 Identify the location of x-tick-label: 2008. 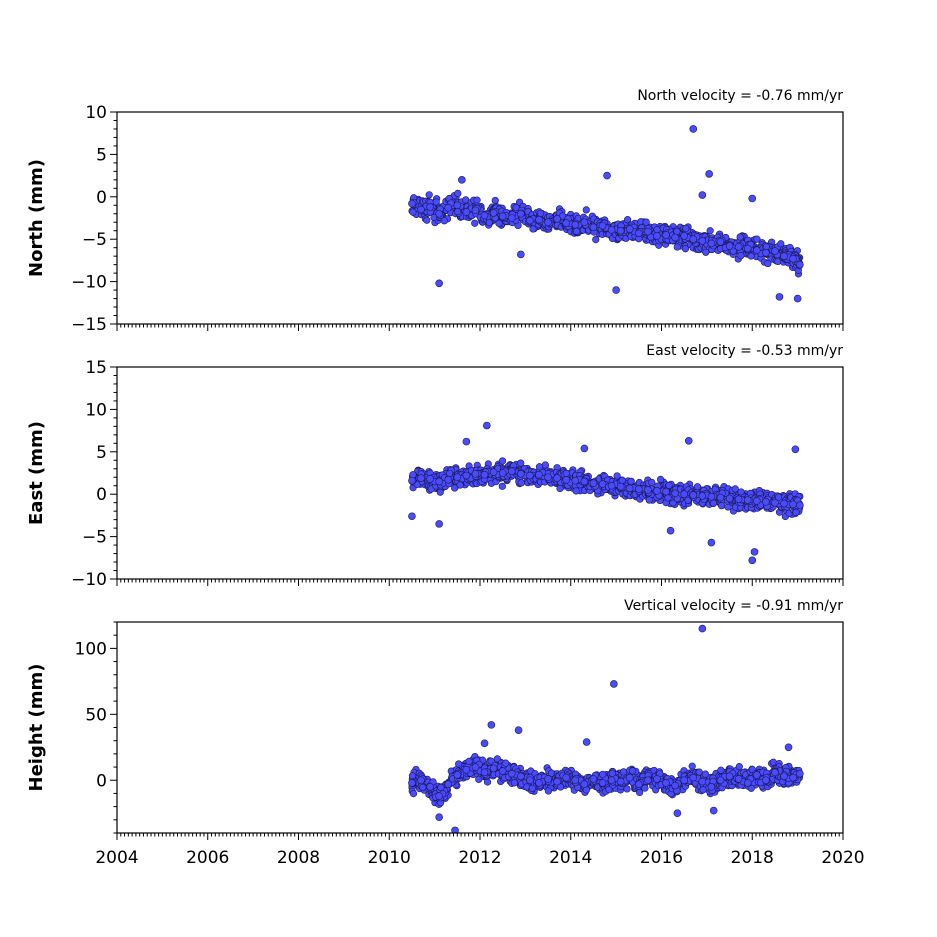
(298, 858).